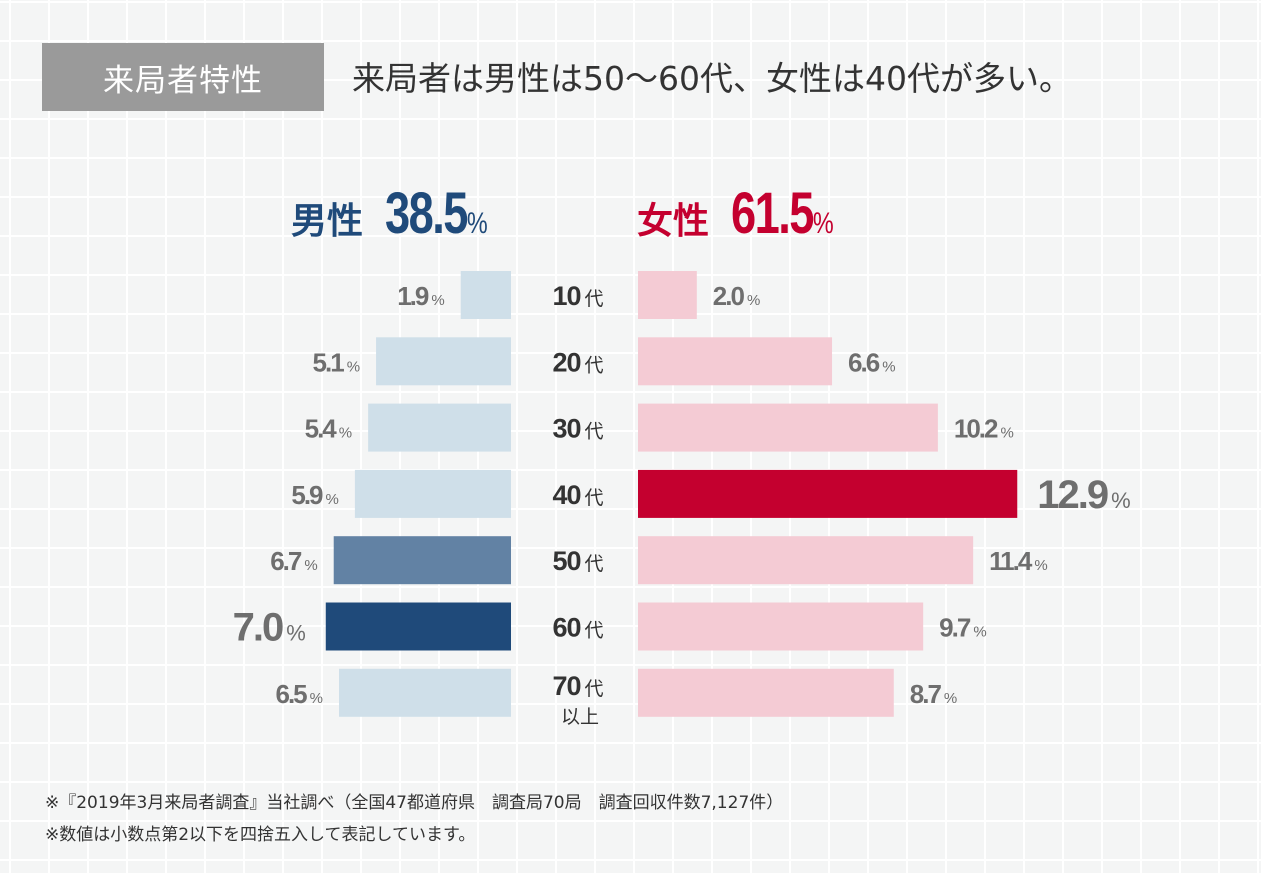  What do you see at coordinates (580, 717) in the screenshot?
I see `category-sublabel-6: 以上` at bounding box center [580, 717].